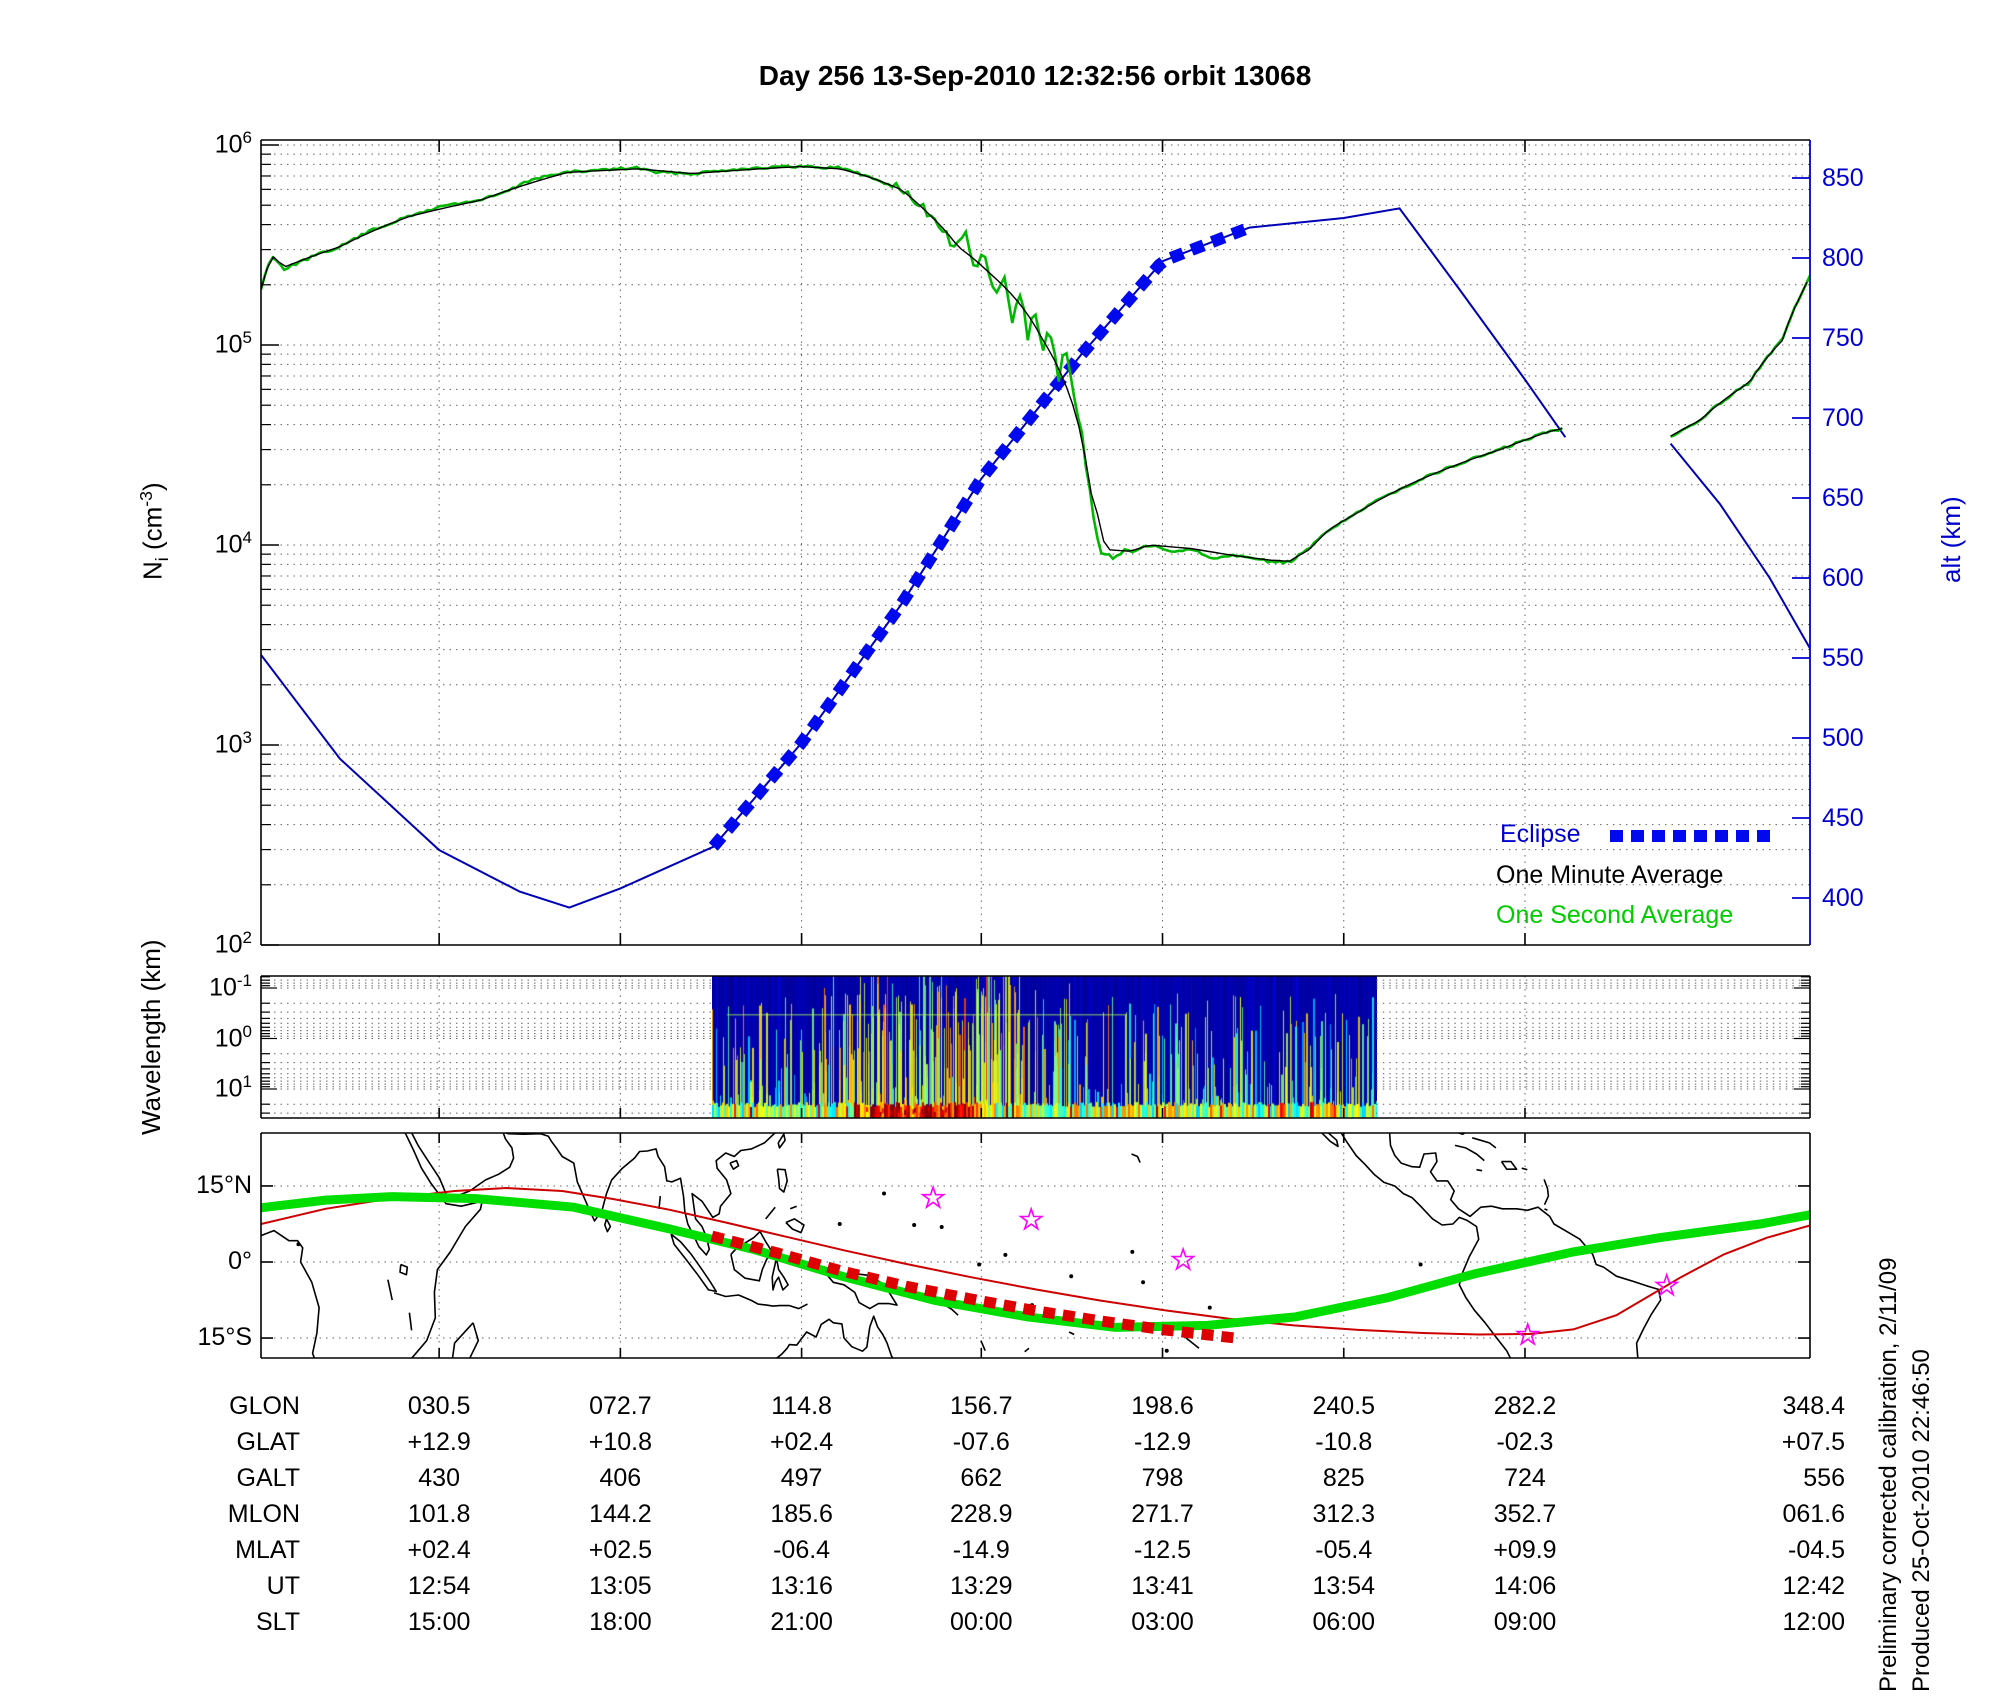 Image resolution: width=2000 pixels, height=1700 pixels. Describe the element at coordinates (1843, 338) in the screenshot. I see `alt-tick-label: 750` at that location.